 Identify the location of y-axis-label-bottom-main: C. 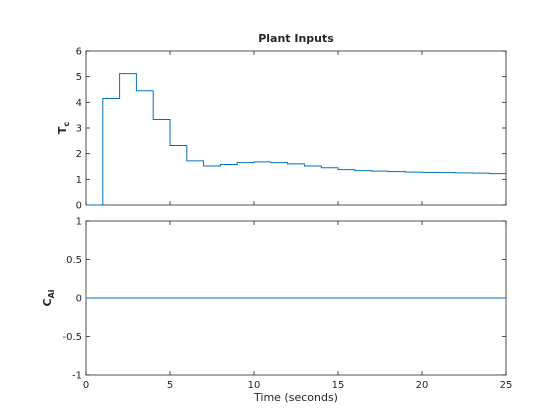
(47, 302).